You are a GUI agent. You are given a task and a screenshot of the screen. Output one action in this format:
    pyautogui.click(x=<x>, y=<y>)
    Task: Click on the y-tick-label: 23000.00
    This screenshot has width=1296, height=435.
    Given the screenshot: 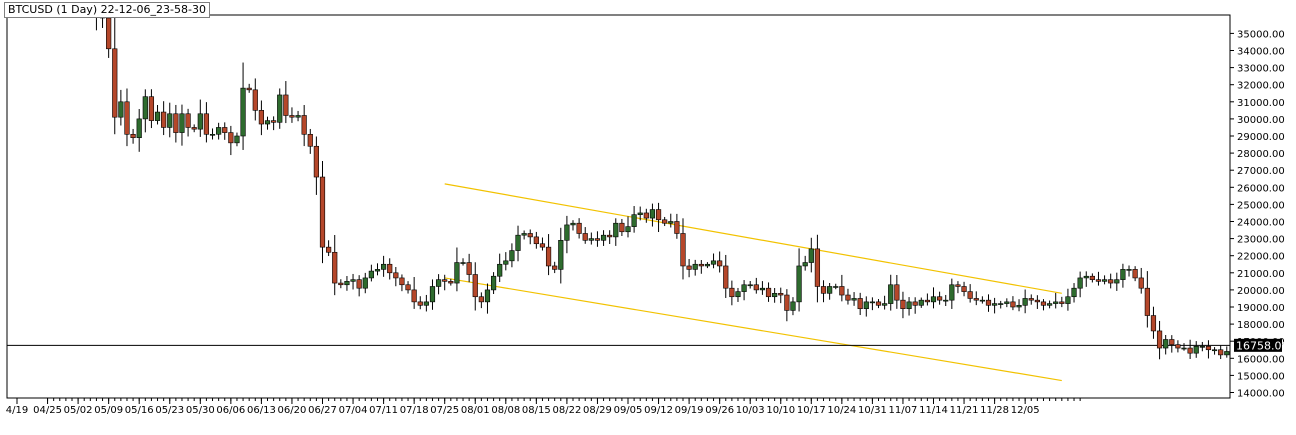 What is the action you would take?
    pyautogui.click(x=1261, y=240)
    